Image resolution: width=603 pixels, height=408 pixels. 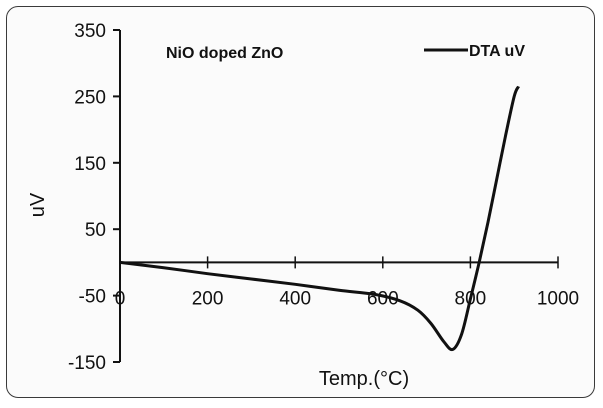 What do you see at coordinates (92, 297) in the screenshot?
I see `y-tick-label: -50` at bounding box center [92, 297].